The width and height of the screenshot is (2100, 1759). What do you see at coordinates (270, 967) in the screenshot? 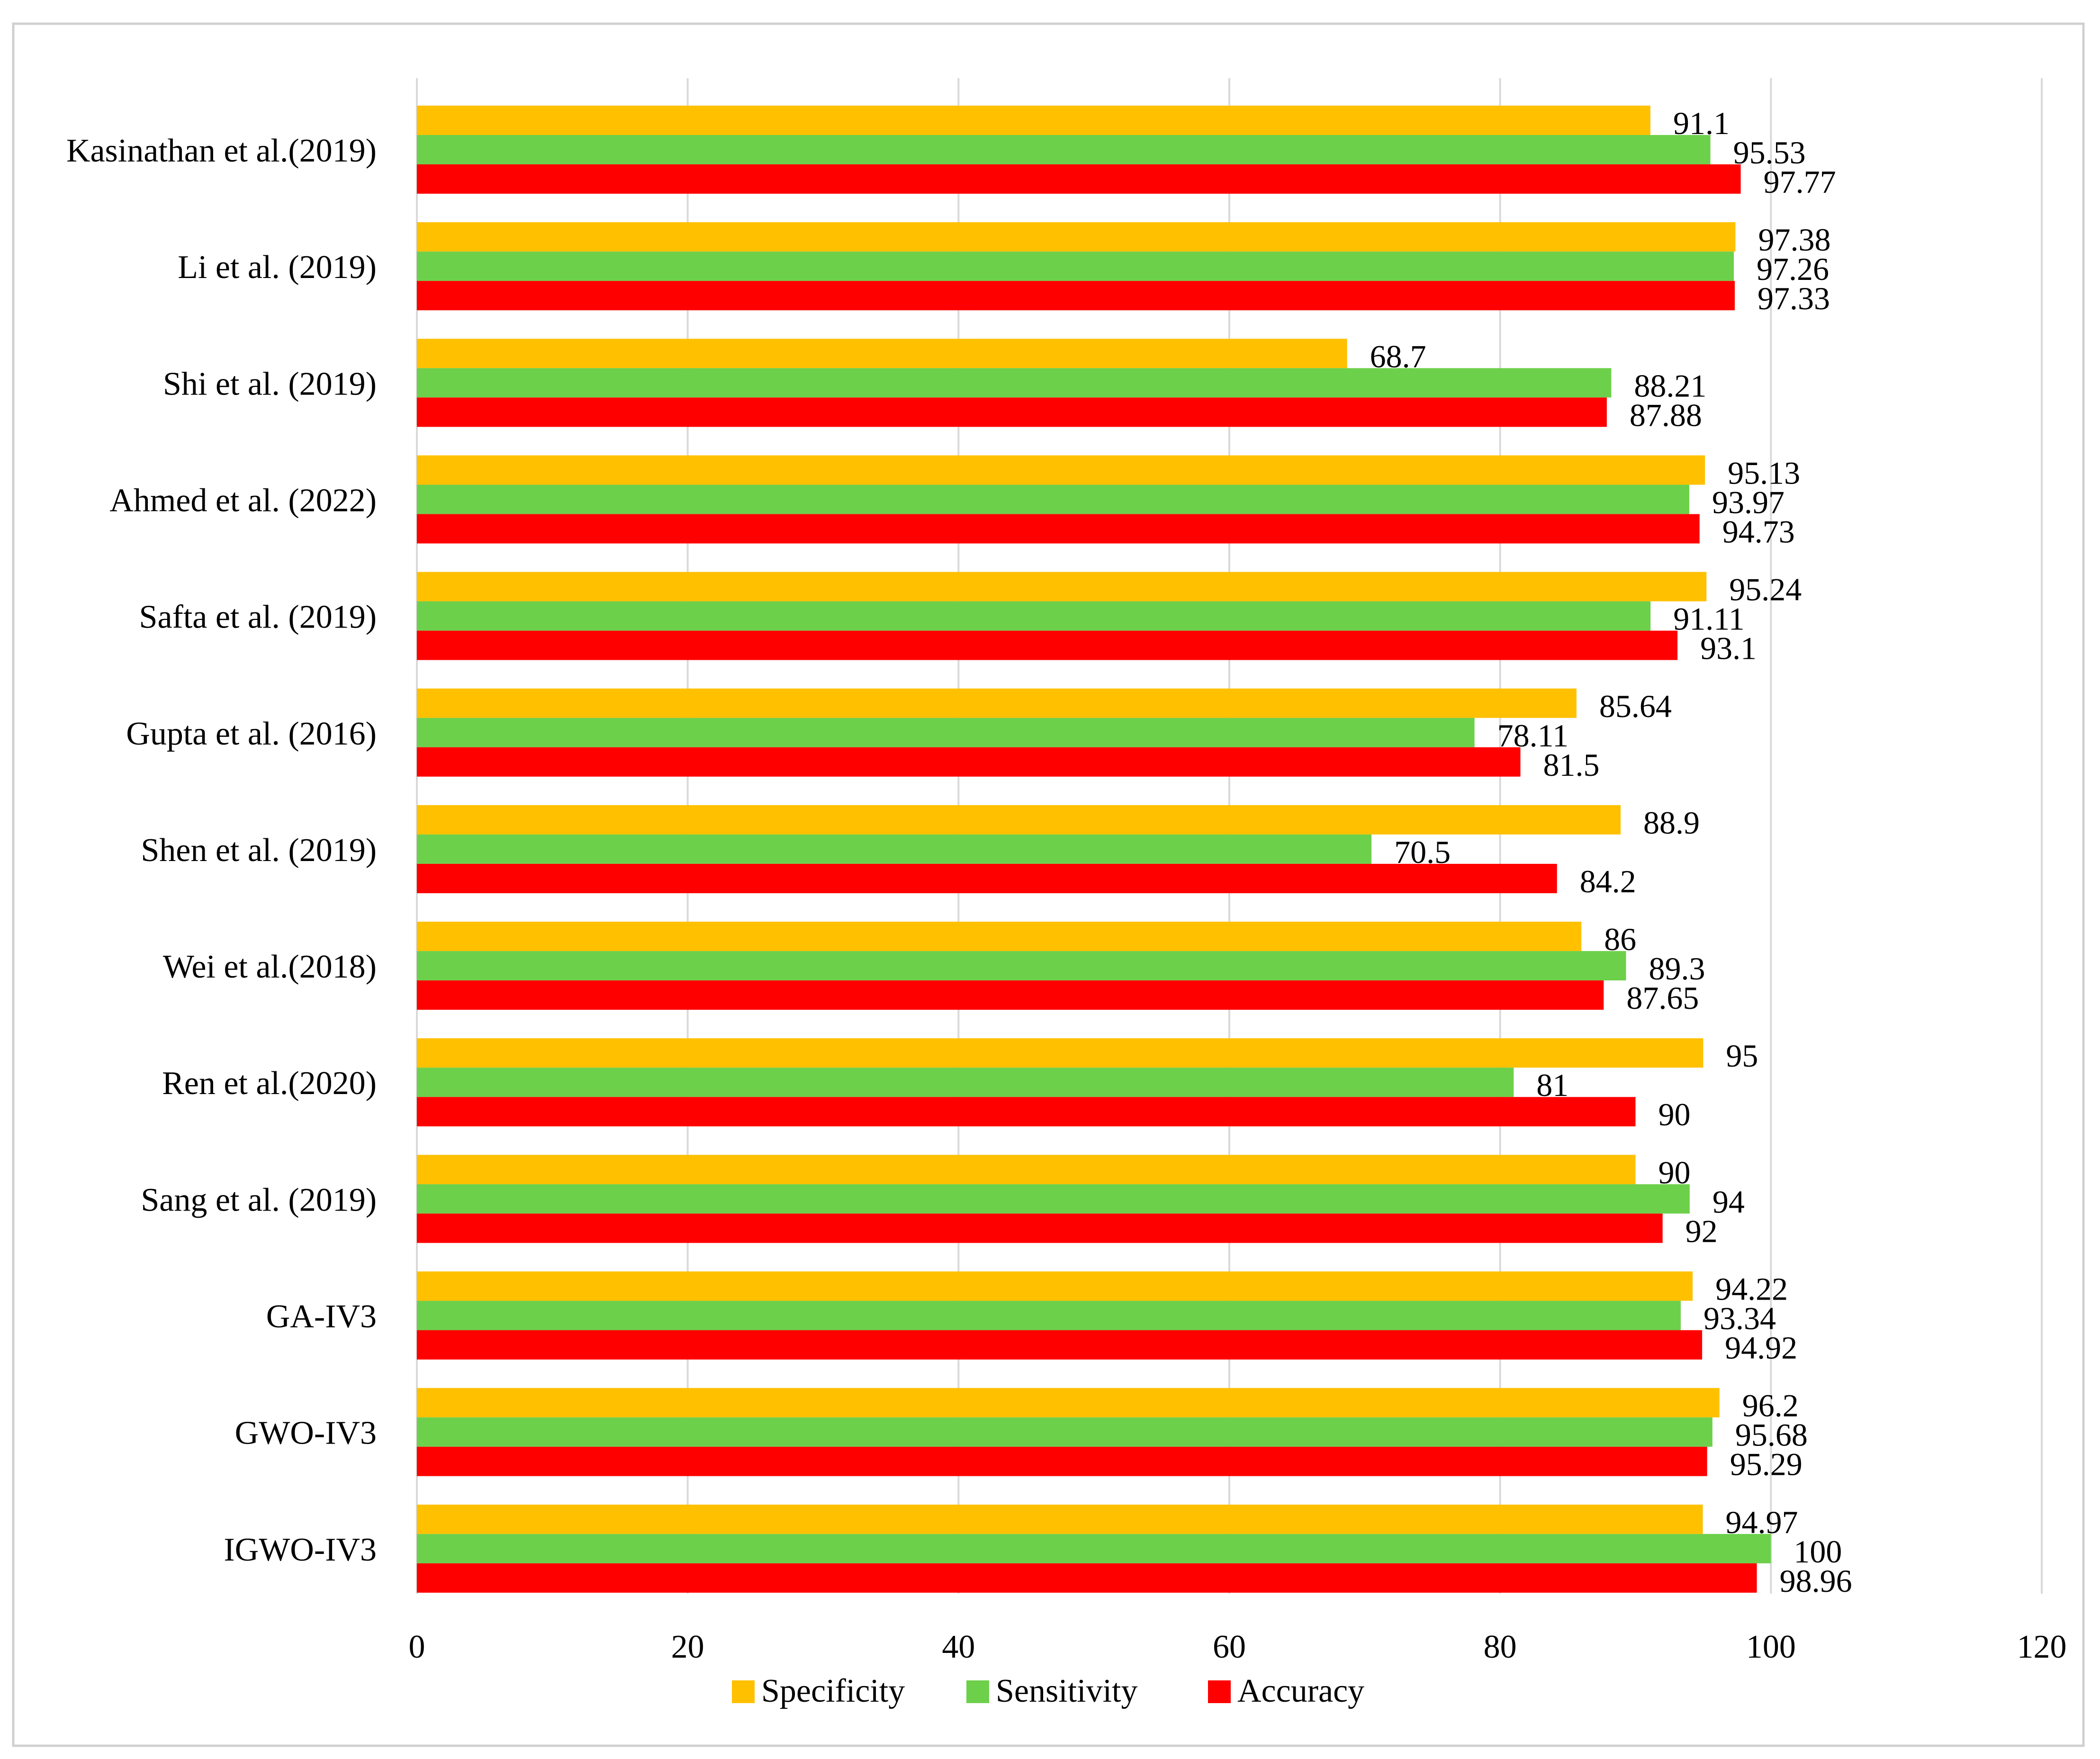
I see `category-label: Wei et al.(2018)` at bounding box center [270, 967].